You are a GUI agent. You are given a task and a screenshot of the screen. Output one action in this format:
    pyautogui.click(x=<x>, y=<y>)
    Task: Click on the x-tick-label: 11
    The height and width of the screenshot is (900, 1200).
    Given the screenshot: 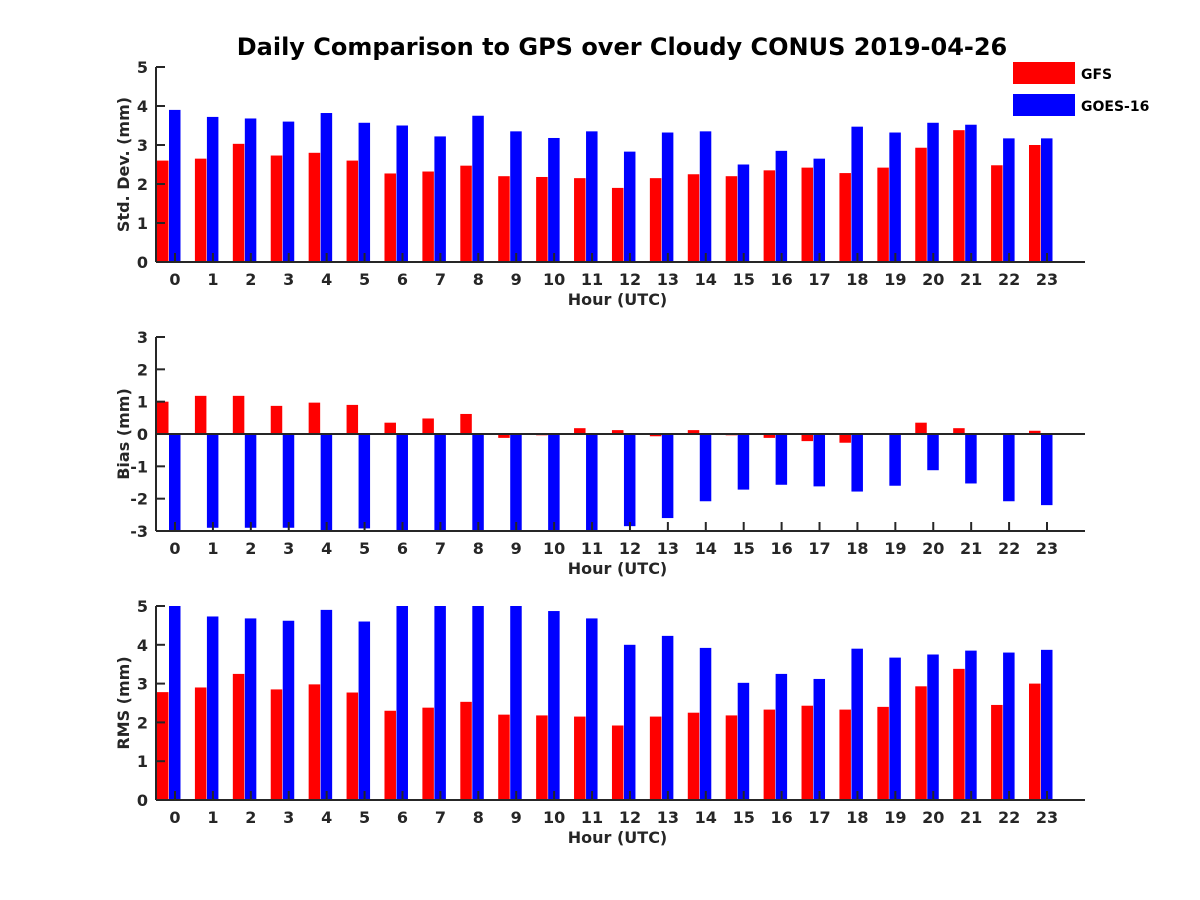 What is the action you would take?
    pyautogui.click(x=592, y=548)
    